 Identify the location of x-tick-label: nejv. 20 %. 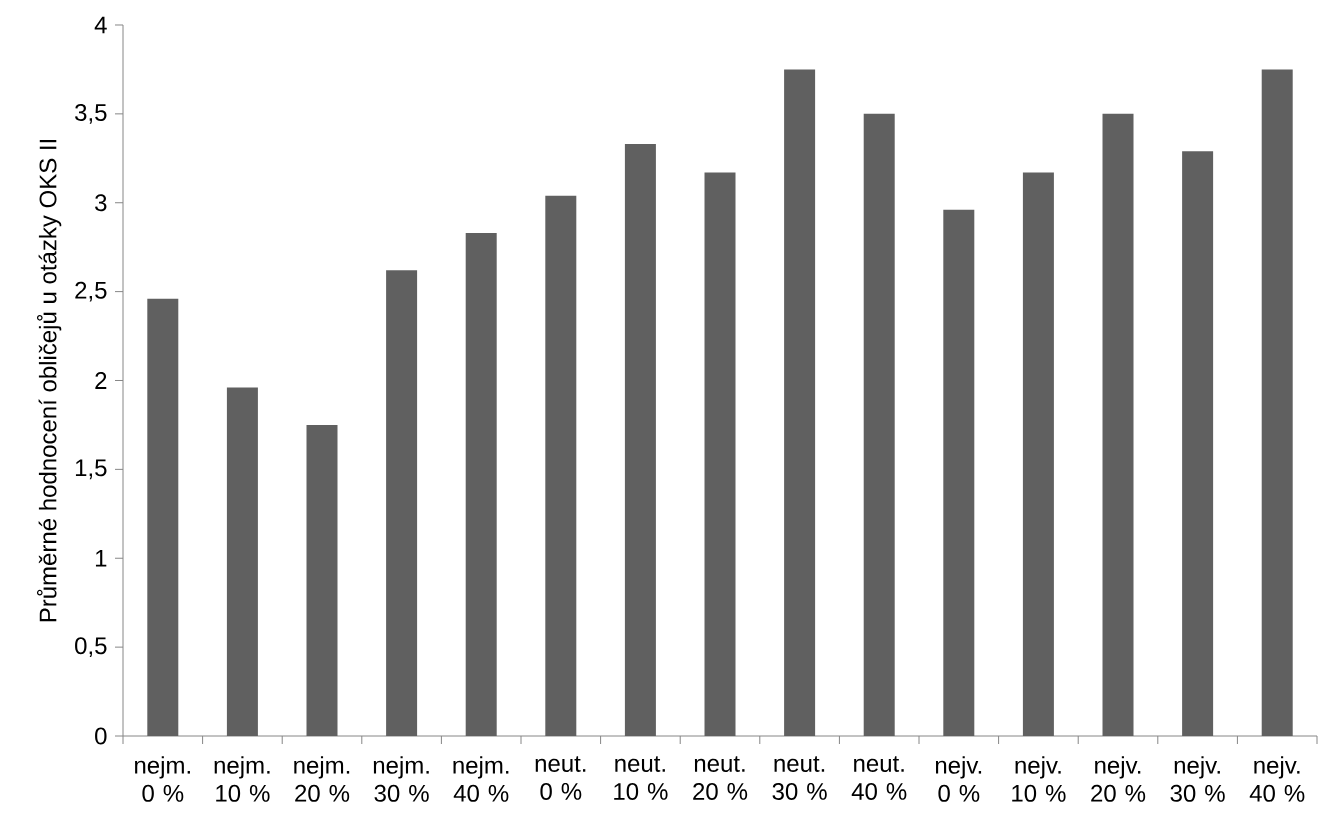
(1118, 779).